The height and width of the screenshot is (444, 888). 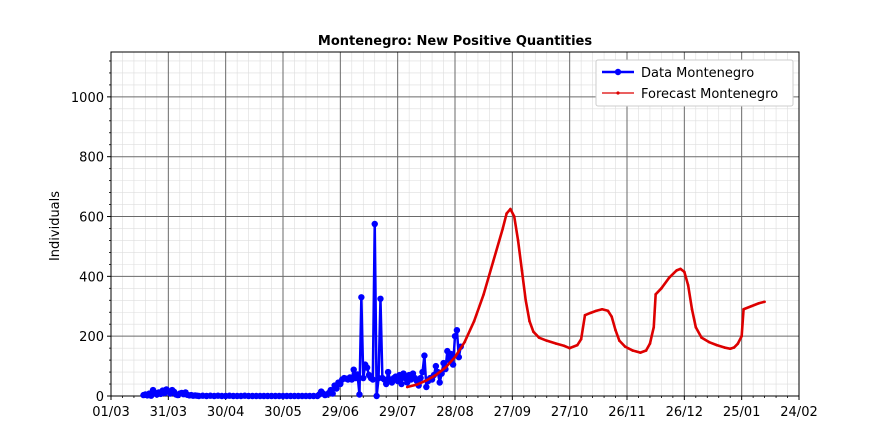 I want to click on legend-data-marker, so click(x=618, y=72).